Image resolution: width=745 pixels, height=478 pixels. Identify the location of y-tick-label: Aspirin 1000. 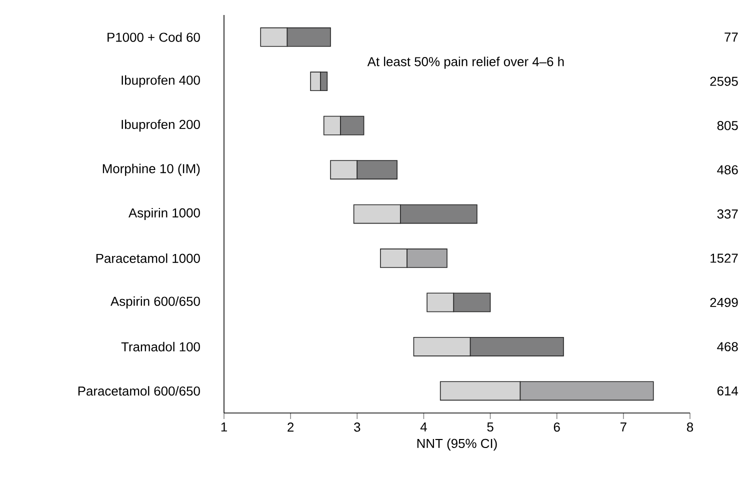
(164, 214).